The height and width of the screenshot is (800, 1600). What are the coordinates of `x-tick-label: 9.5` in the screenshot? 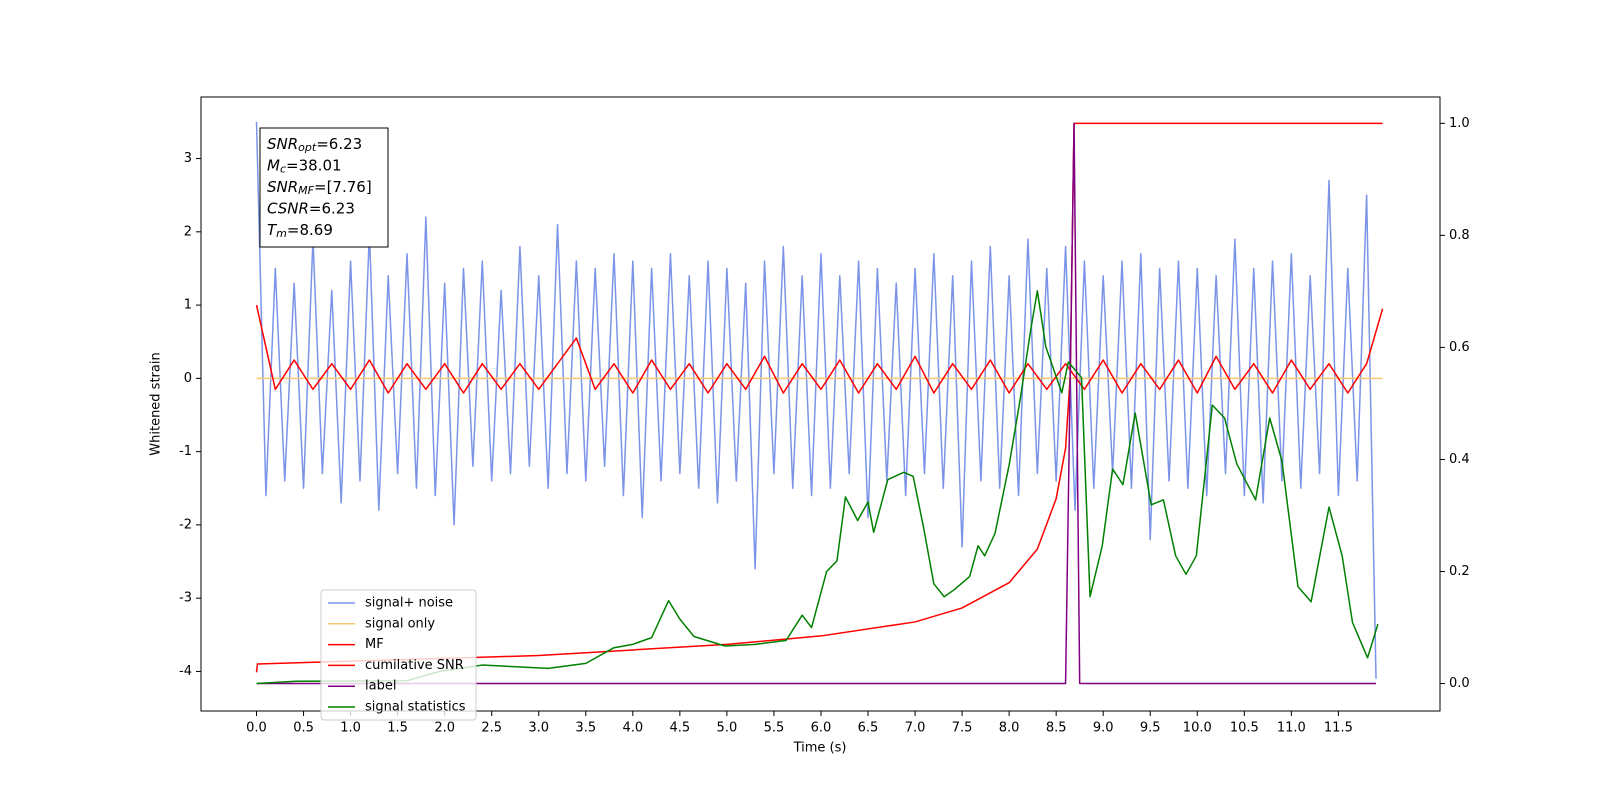 It's located at (1150, 728).